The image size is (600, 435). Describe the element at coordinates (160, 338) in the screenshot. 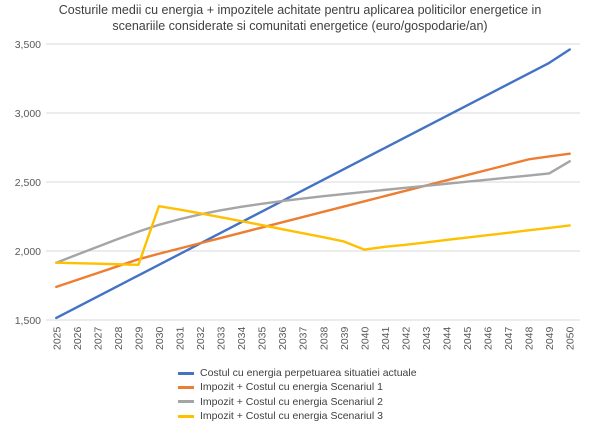

I see `x-tick-label: 2030` at that location.